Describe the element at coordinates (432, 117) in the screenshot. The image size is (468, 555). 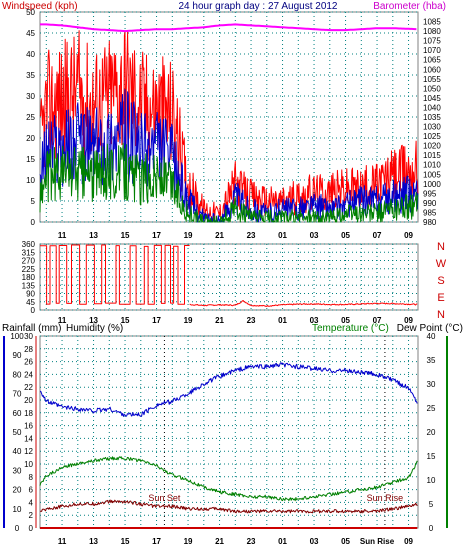
I see `barometer-tick-label: 1035` at that location.